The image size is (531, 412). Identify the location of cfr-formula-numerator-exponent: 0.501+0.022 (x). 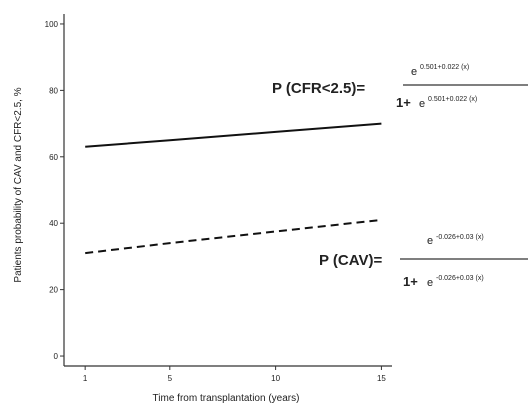
(444, 67).